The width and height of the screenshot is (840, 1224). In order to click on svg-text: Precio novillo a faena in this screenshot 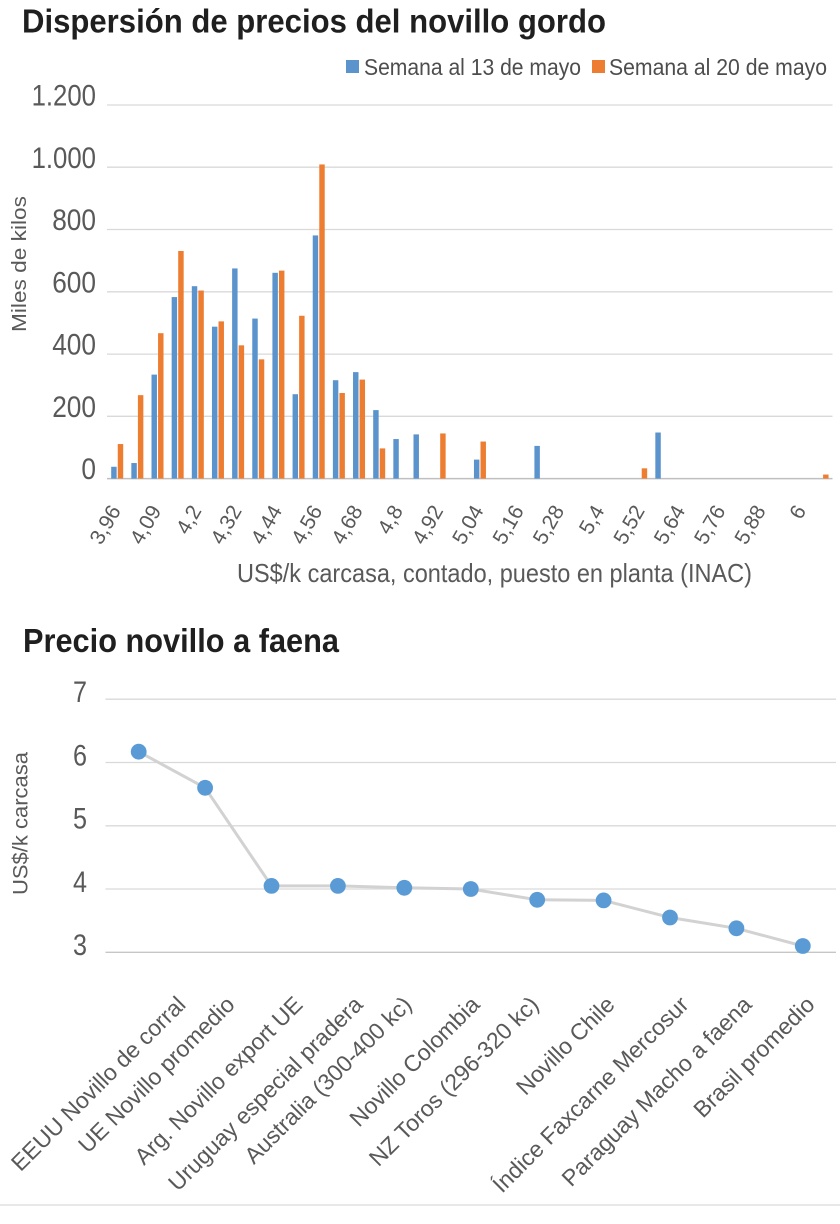, I will do `click(181, 640)`.